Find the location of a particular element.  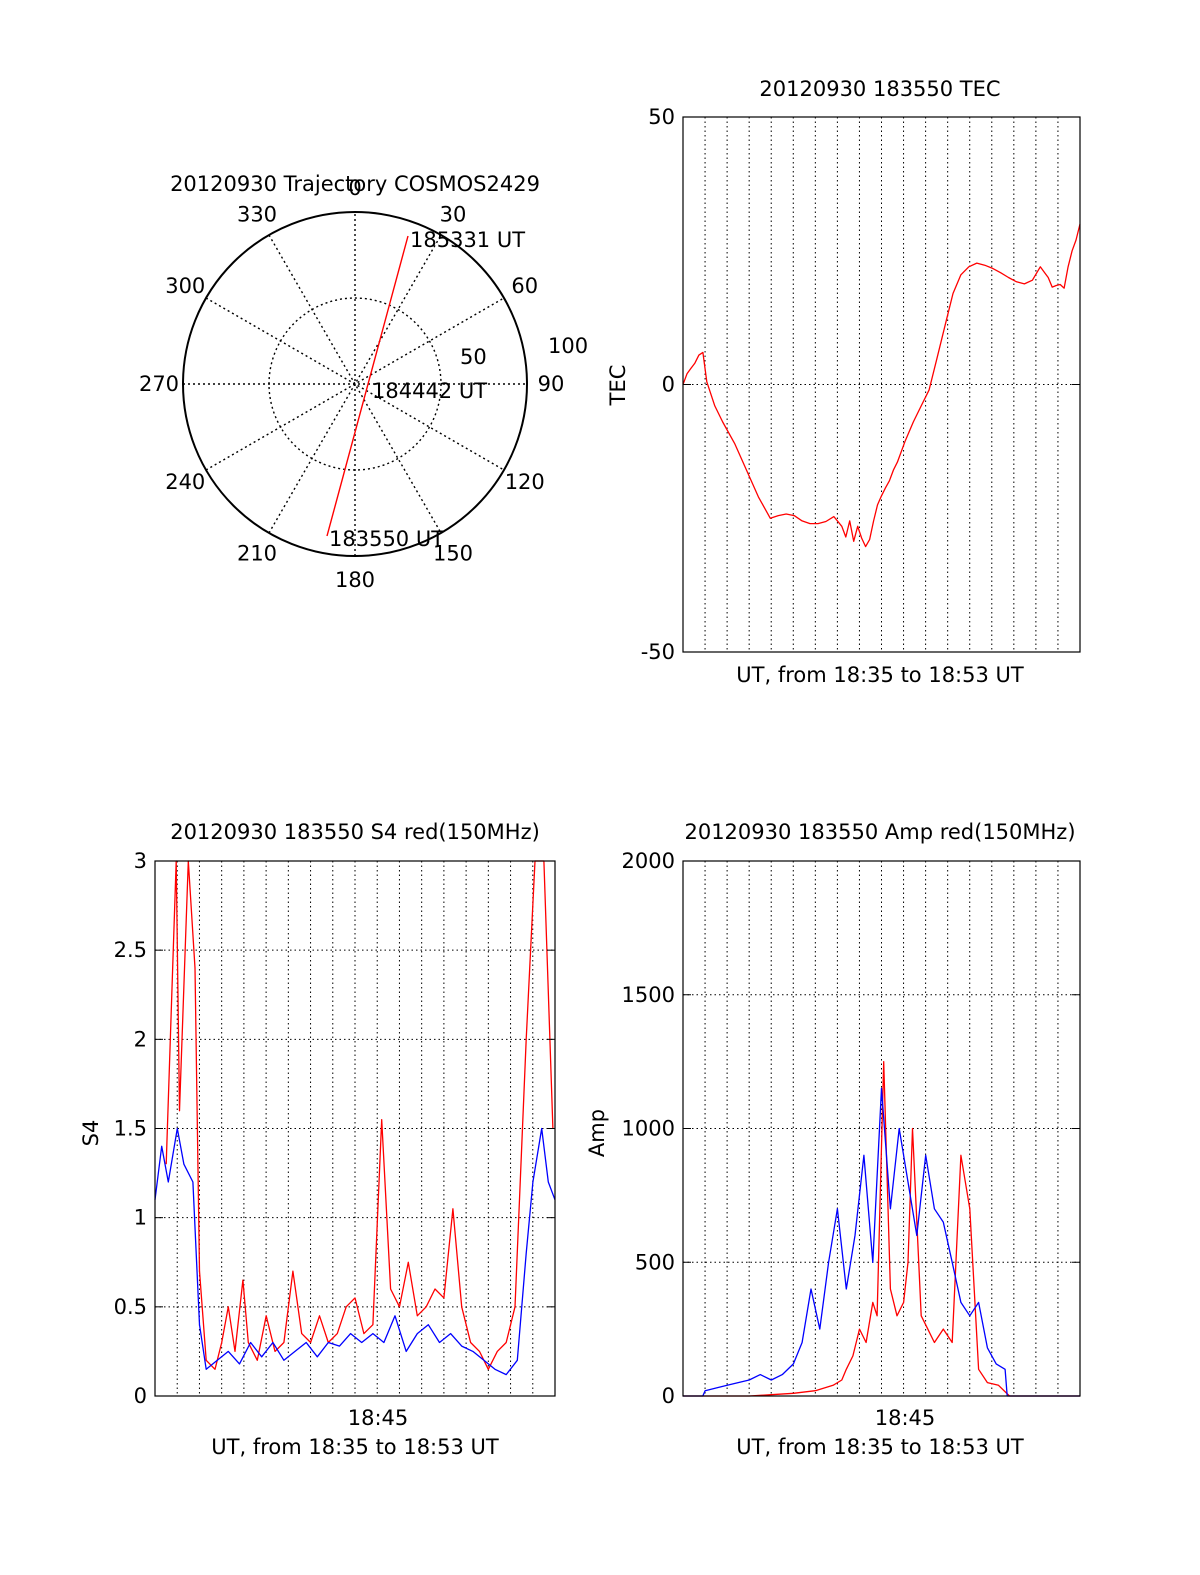

s4-ytick-label: 3 is located at coordinates (140, 861).